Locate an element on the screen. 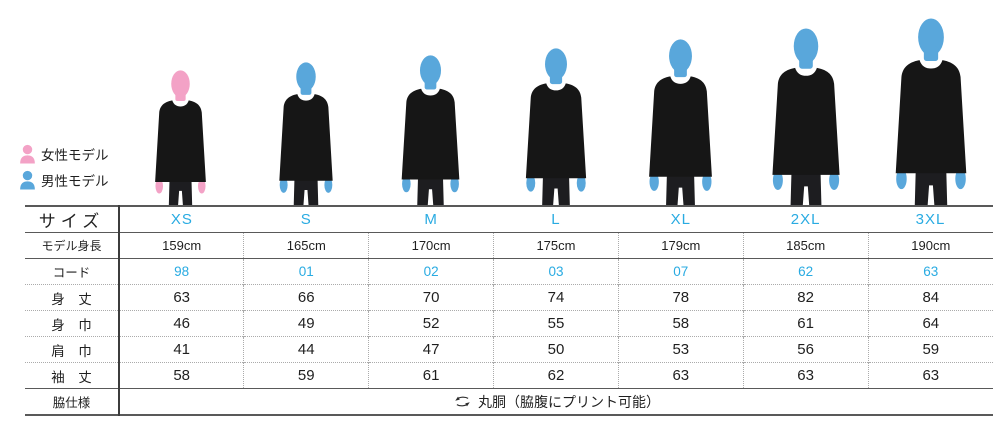 The image size is (1000, 437). row-code: コード 98 01 02 03 07 62 63 is located at coordinates (509, 271).